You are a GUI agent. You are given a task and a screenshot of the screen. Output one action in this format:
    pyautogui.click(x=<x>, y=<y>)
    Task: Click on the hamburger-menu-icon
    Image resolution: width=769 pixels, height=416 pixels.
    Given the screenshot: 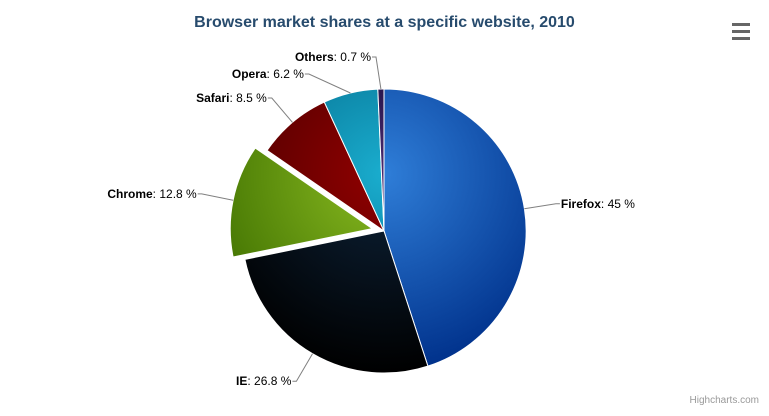 What is the action you would take?
    pyautogui.click(x=741, y=31)
    